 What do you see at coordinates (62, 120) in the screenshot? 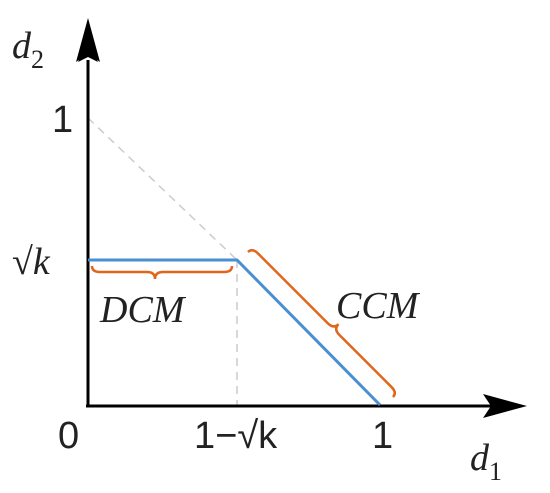
I see `y-tick-one: 1` at bounding box center [62, 120].